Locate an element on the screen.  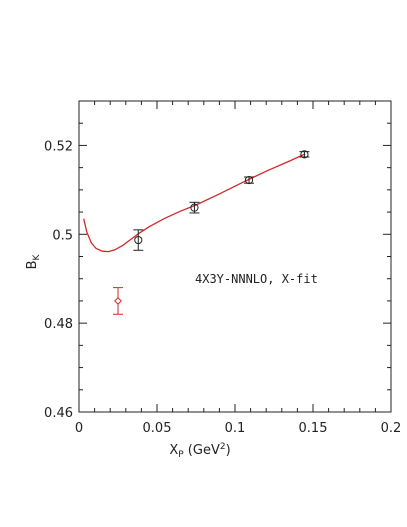
x-tick-label: 0.15 is located at coordinates (313, 428).